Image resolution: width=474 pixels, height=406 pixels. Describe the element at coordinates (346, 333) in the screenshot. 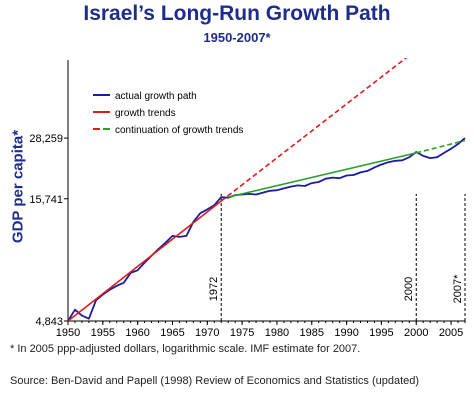

I see `x-tick-label: 1990` at that location.